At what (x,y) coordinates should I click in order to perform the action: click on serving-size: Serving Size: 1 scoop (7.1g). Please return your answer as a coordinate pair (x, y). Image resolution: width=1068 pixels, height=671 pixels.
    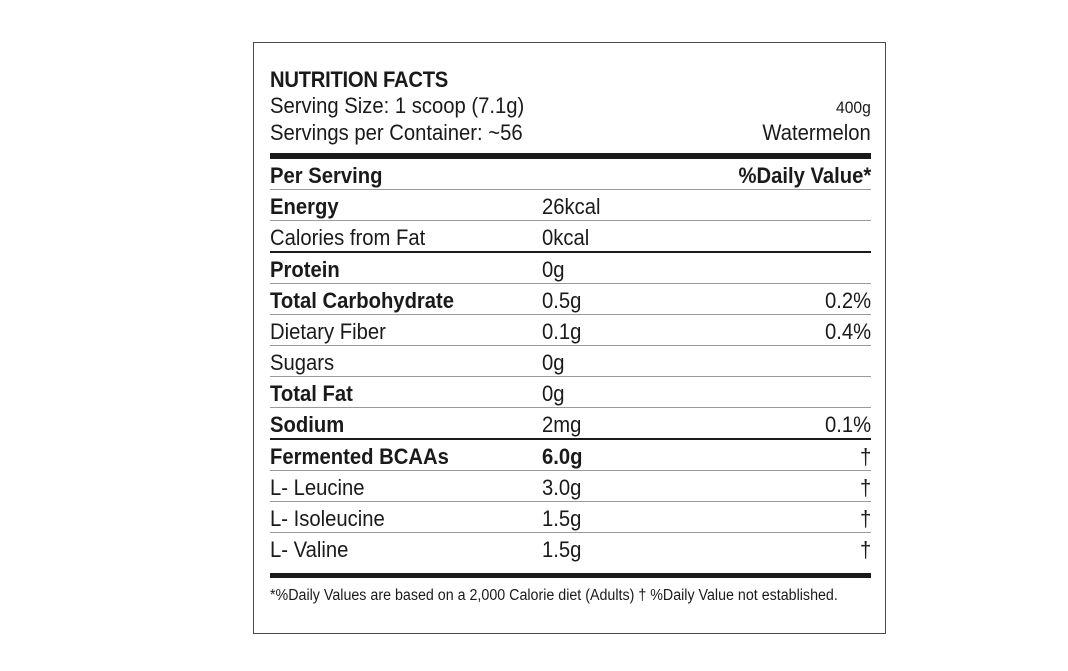
    Looking at the image, I should click on (397, 105).